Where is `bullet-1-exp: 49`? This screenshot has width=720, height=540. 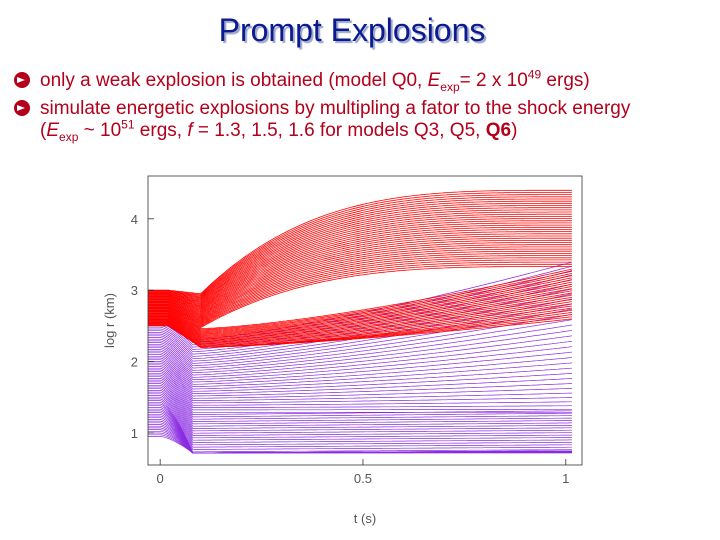
bullet-1-exp: 49 is located at coordinates (534, 74).